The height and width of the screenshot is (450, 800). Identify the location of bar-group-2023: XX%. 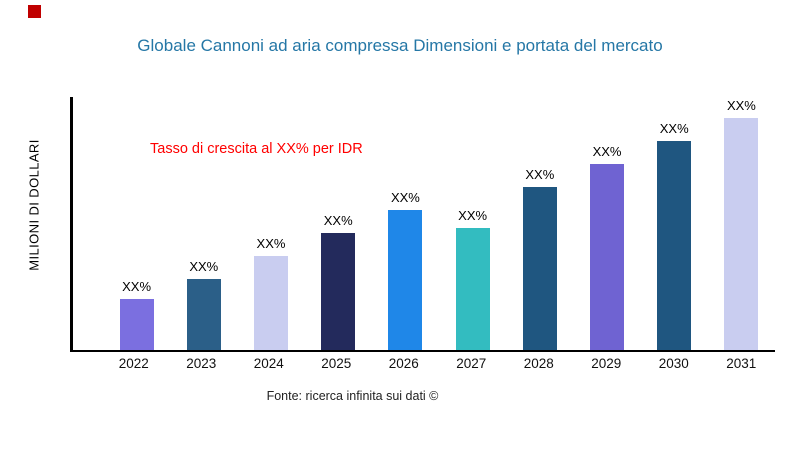
(203, 304).